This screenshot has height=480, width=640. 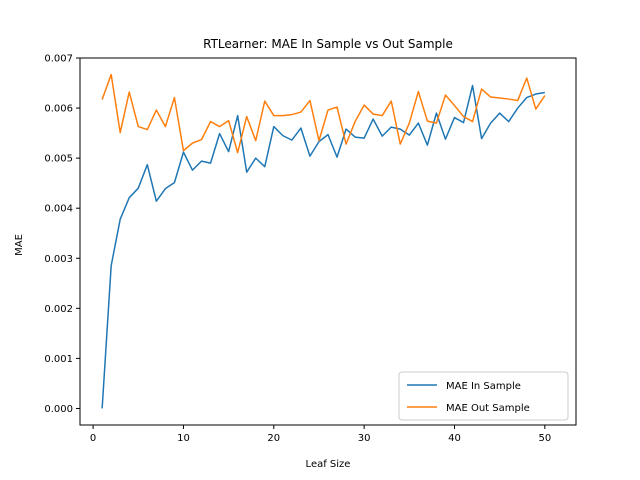 I want to click on legend-label-out-sample: MAE Out Sample, so click(x=488, y=408).